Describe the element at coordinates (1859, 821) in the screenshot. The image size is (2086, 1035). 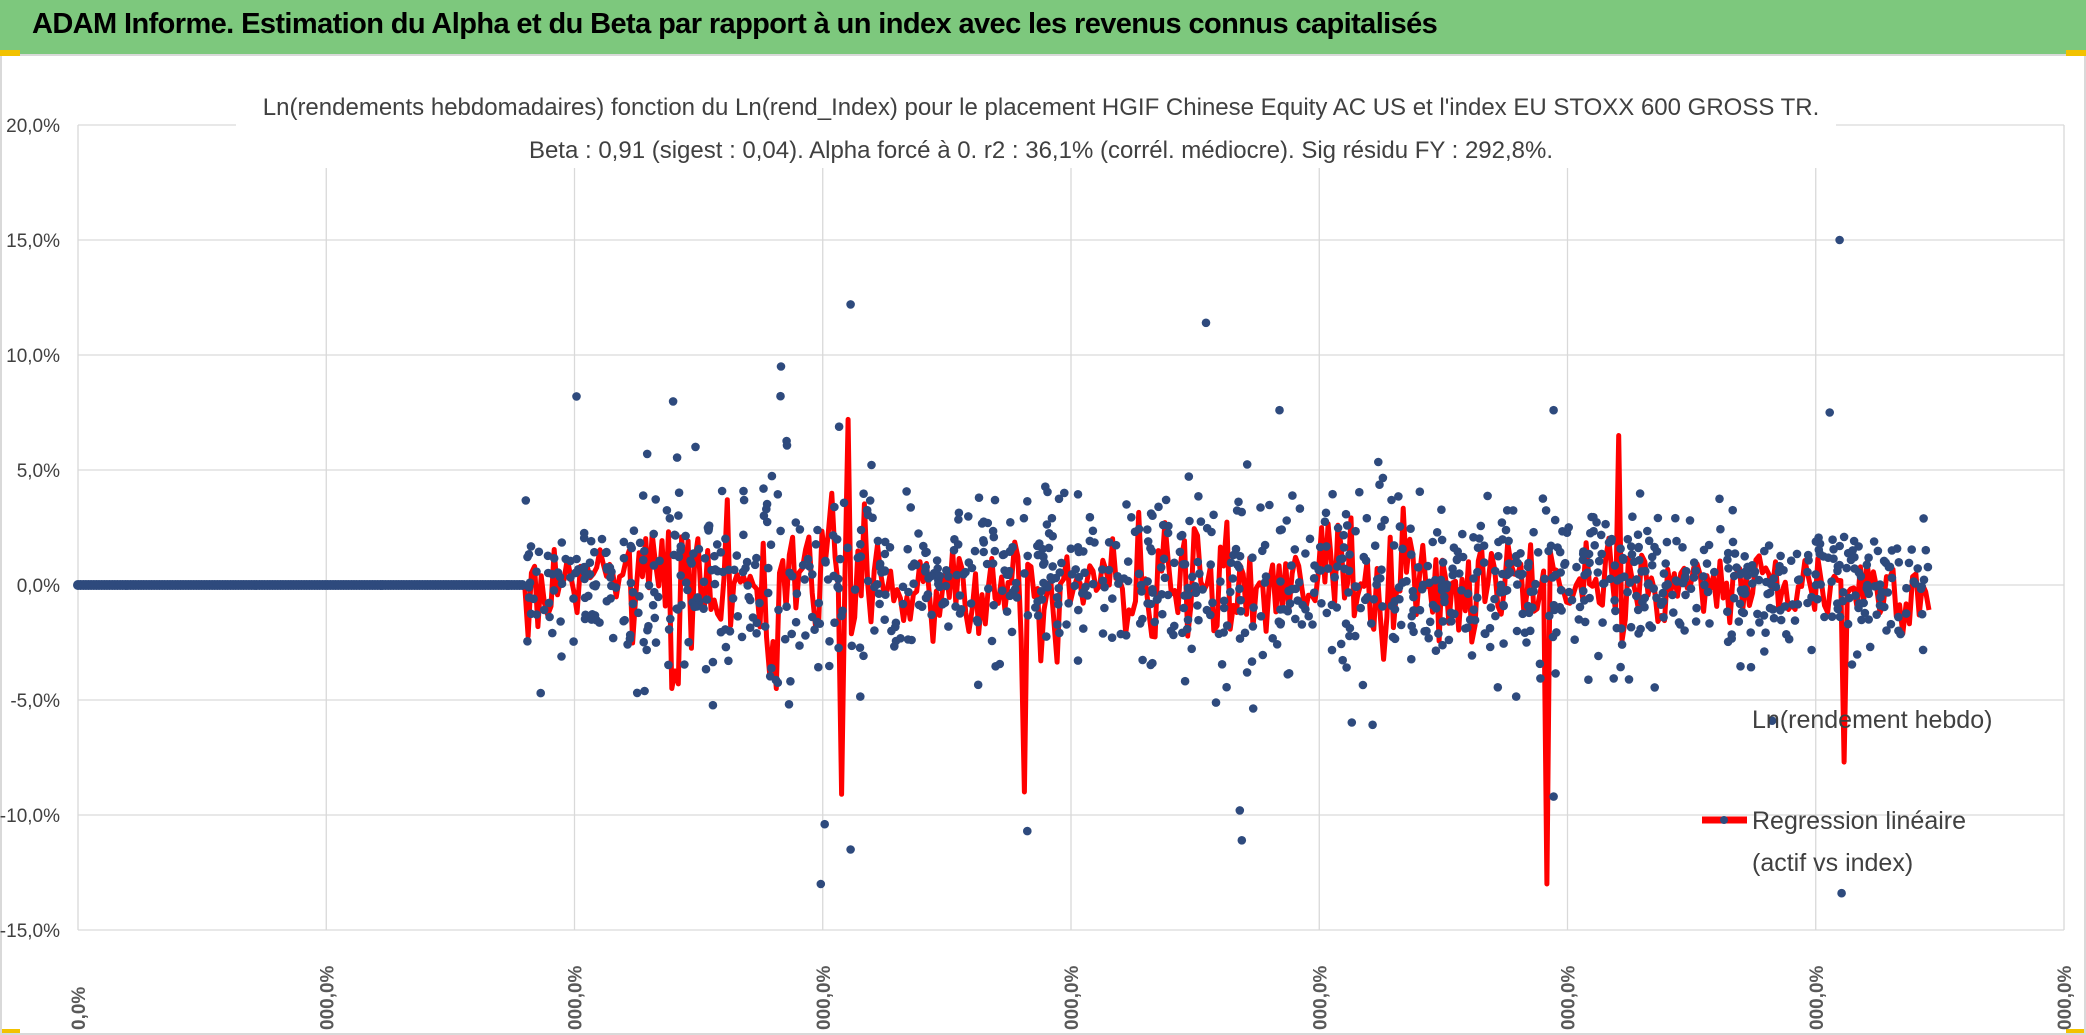
I see `legend-label-regression: Regression linéaire` at that location.